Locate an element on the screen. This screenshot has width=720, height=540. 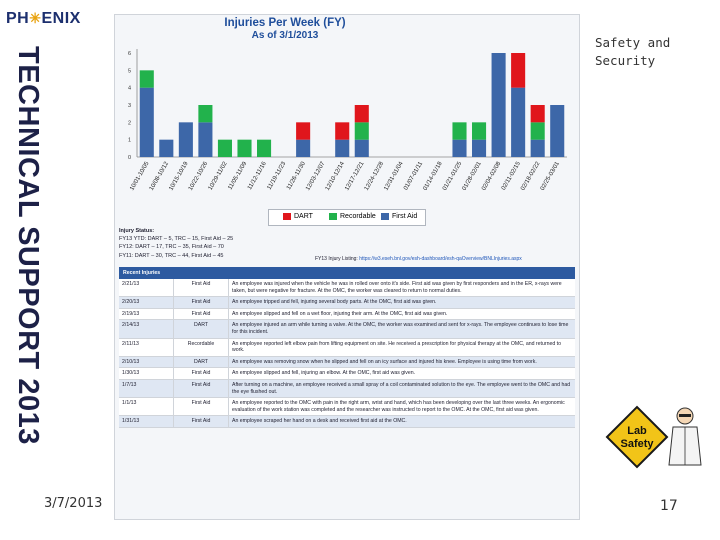
phoenix-logo: PH✳ENIX is located at coordinates (43, 19).